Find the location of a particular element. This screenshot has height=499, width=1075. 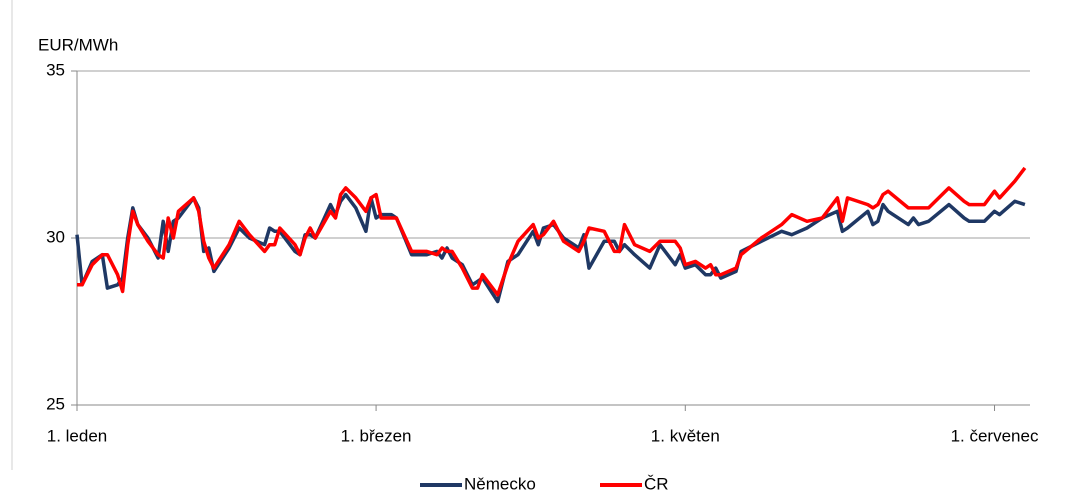

y-tick-label: 25 is located at coordinates (55, 403).